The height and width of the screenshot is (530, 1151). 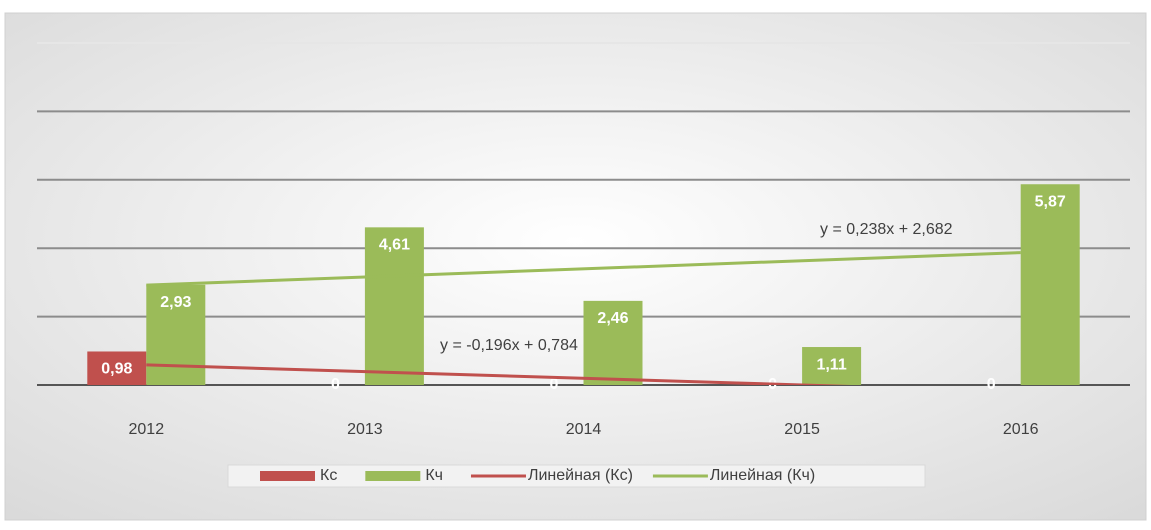 What do you see at coordinates (1050, 201) in the screenshot?
I see `data-label: 5,87` at bounding box center [1050, 201].